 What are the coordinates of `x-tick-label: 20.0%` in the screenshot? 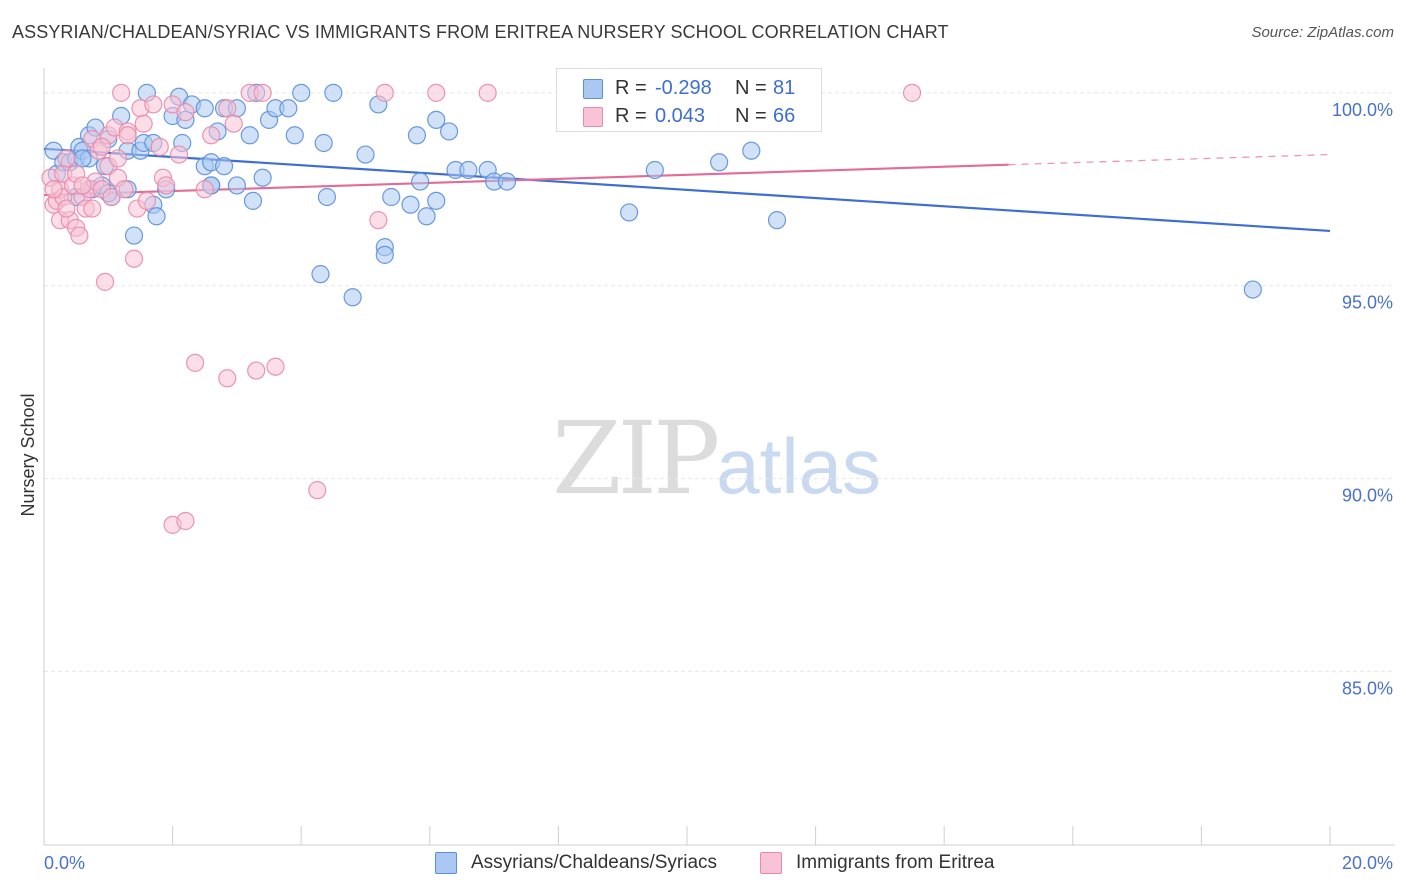 It's located at (1367, 863).